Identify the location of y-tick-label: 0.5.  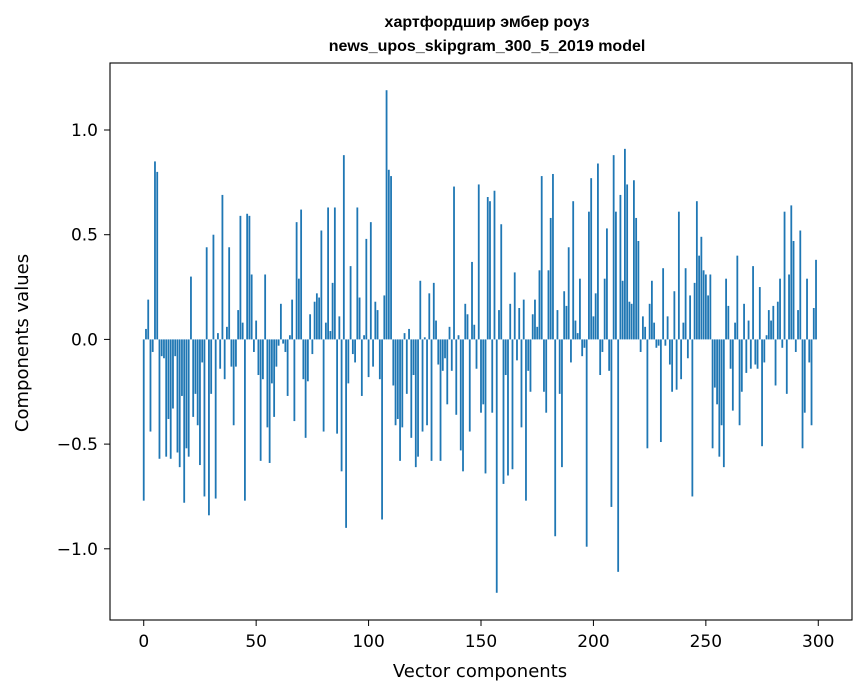
(84, 236).